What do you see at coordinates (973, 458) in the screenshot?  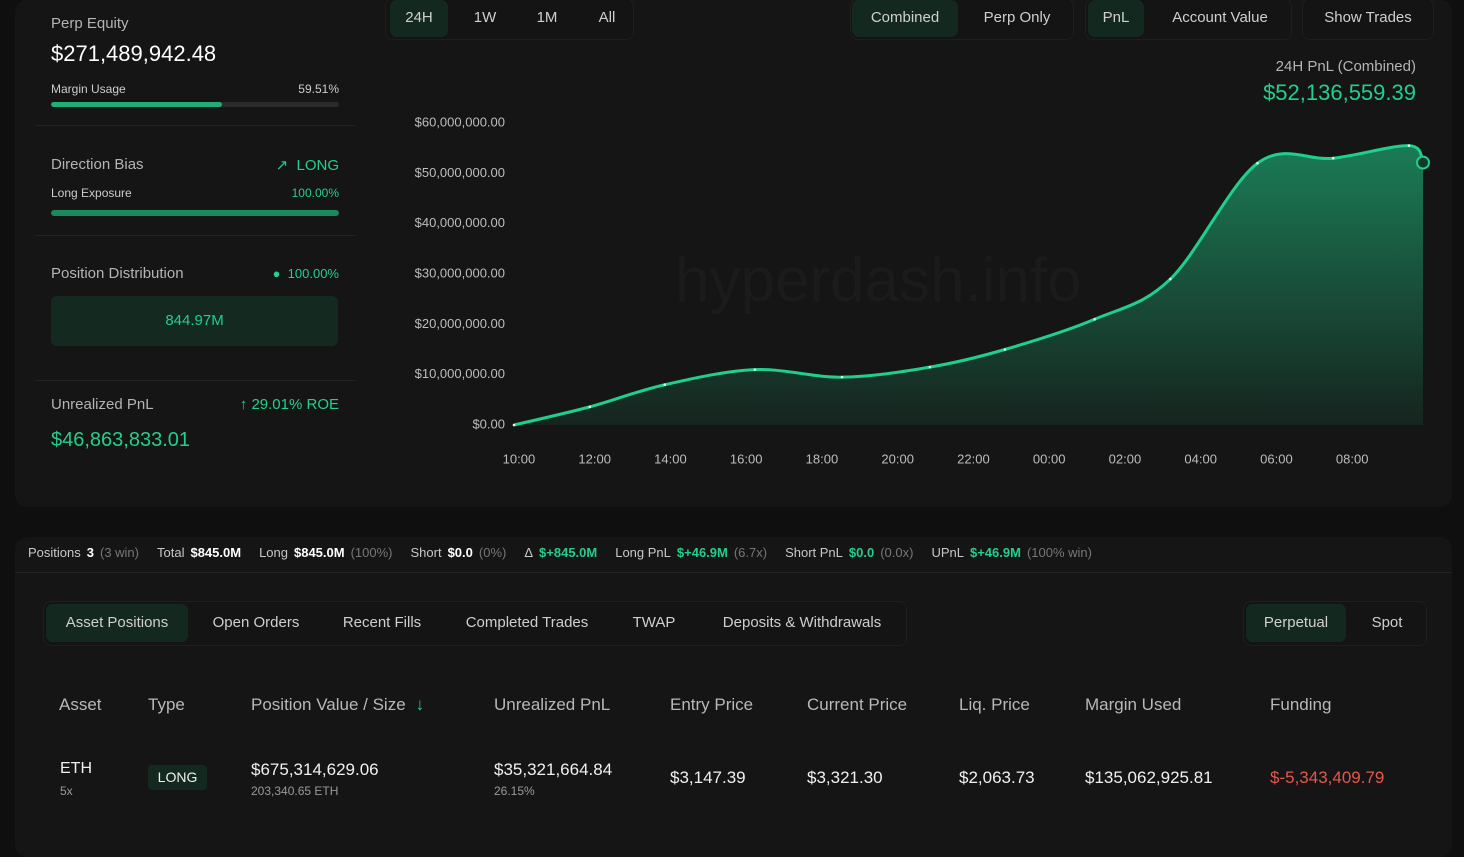 I see `x-tick-label: 22:00` at bounding box center [973, 458].